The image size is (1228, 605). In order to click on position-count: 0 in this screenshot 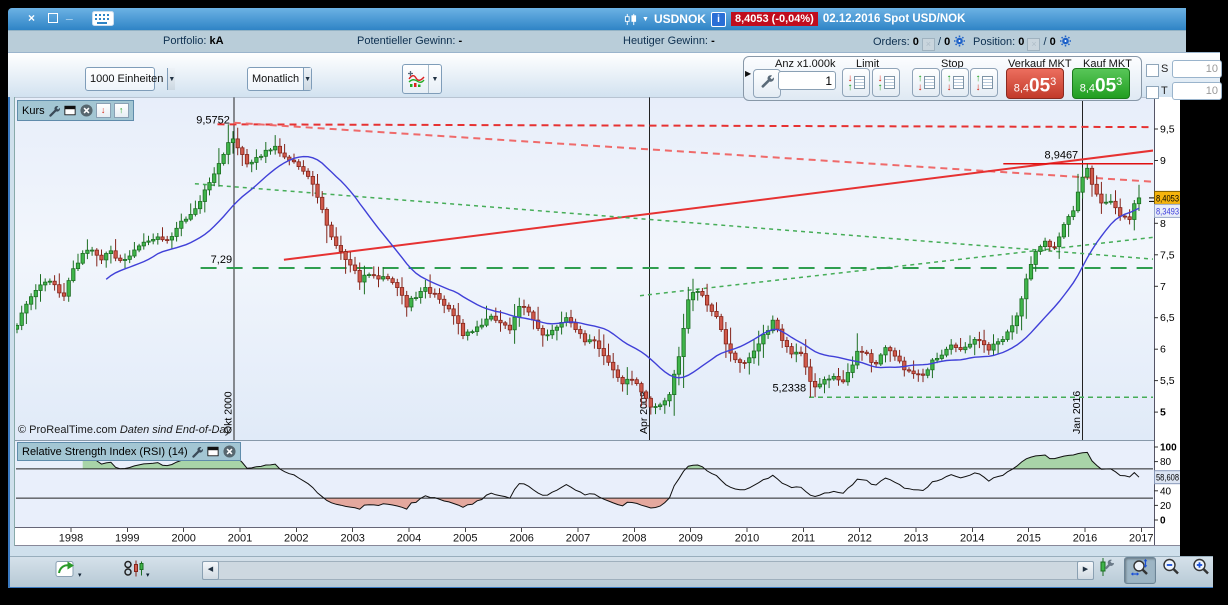, I will do `click(1021, 42)`.